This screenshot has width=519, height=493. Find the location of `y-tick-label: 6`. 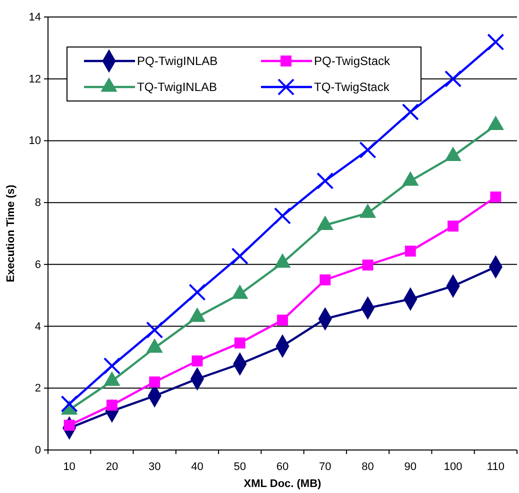

y-tick-label: 6 is located at coordinates (37, 264).